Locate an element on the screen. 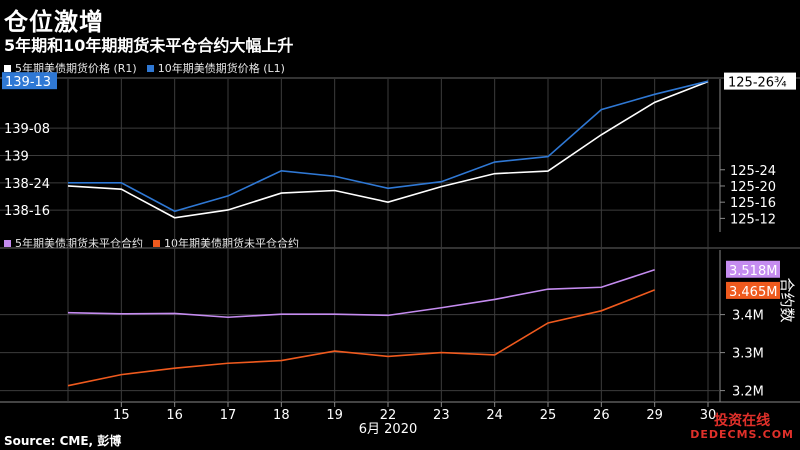 Image resolution: width=800 pixels, height=450 pixels. bottom-y-axis-title: 合约数 is located at coordinates (787, 299).